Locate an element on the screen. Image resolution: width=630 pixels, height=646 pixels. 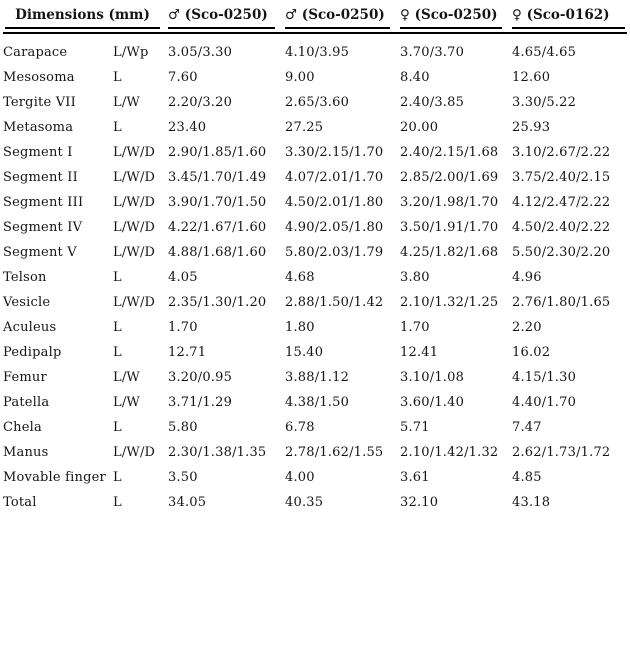
value-male-1: 4.88/1.68/1.60 is located at coordinates (217, 252).